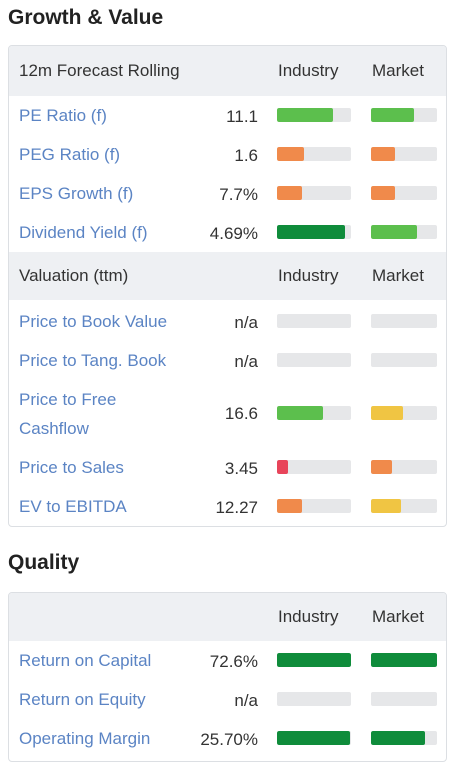 Image resolution: width=454 pixels, height=767 pixels. I want to click on table-row: EPS Growth (f) 7.7%, so click(227, 193).